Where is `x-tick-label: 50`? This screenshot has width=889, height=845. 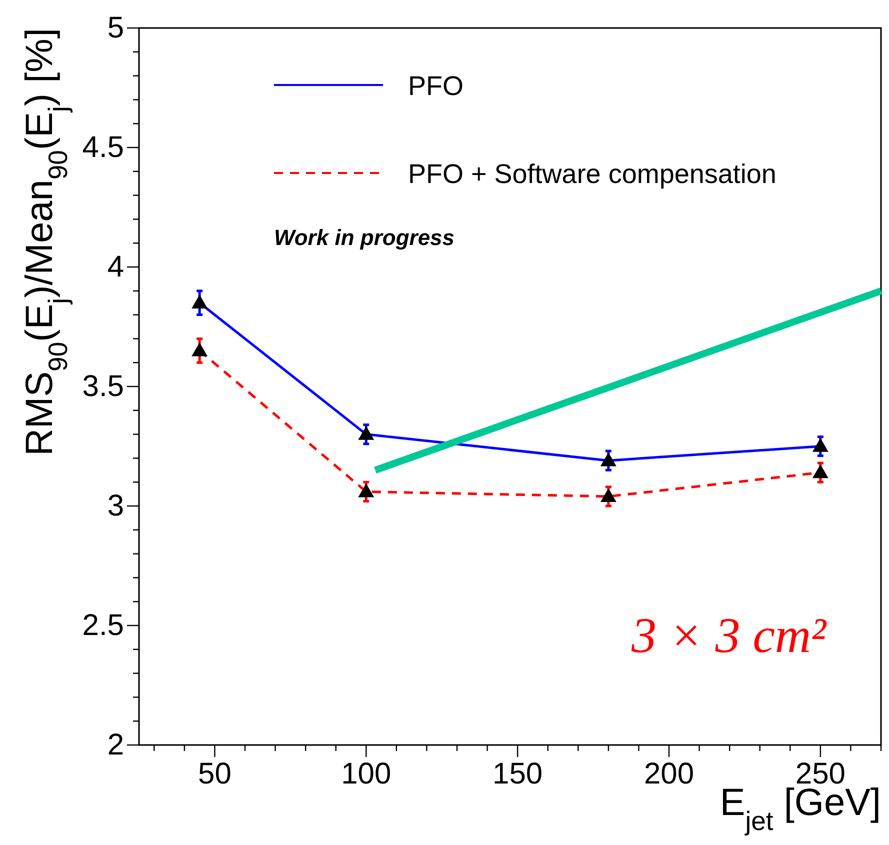 x-tick-label: 50 is located at coordinates (215, 773).